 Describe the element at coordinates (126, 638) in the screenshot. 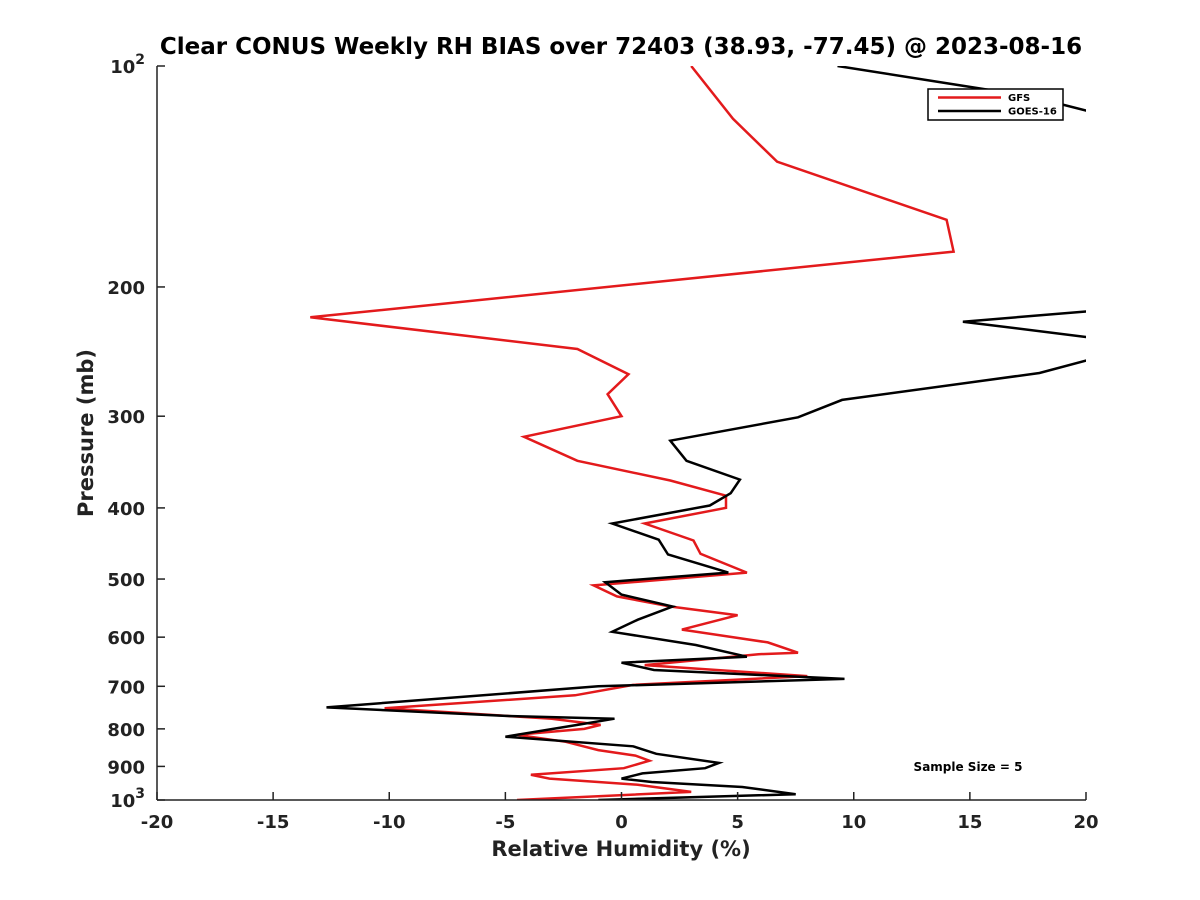

I see `y-tick-label: 600` at that location.